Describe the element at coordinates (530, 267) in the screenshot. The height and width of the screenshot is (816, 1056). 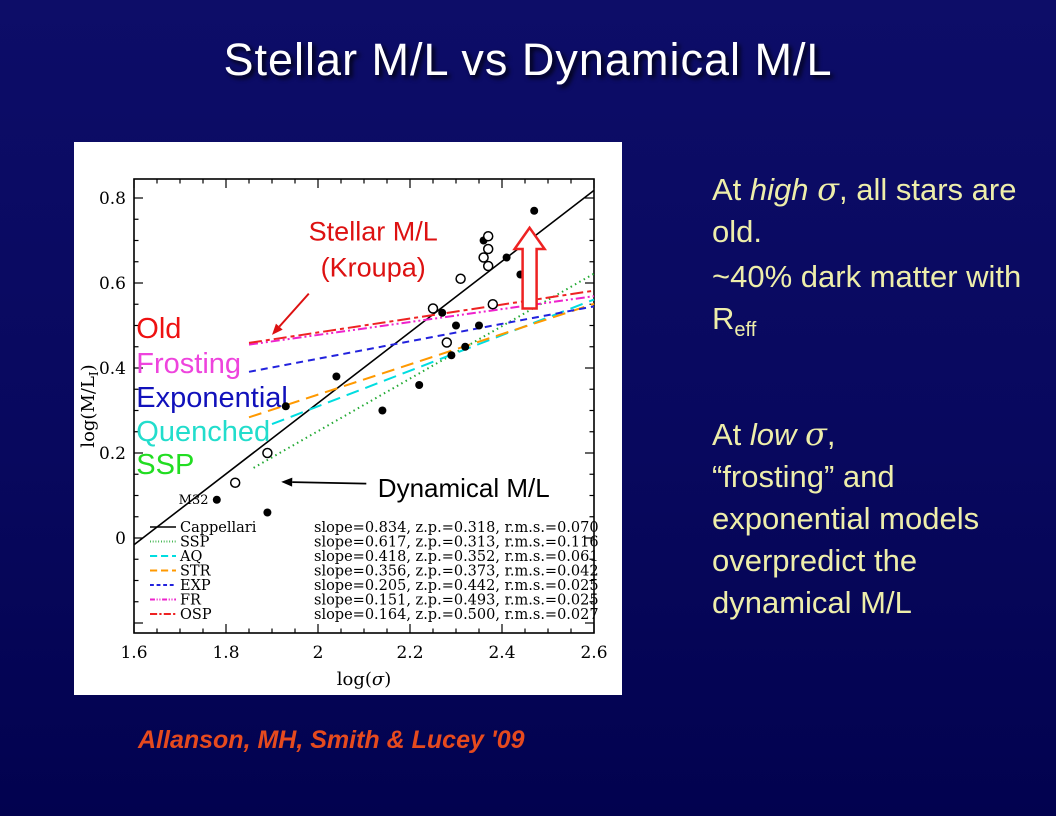
I see `offset-arrow` at that location.